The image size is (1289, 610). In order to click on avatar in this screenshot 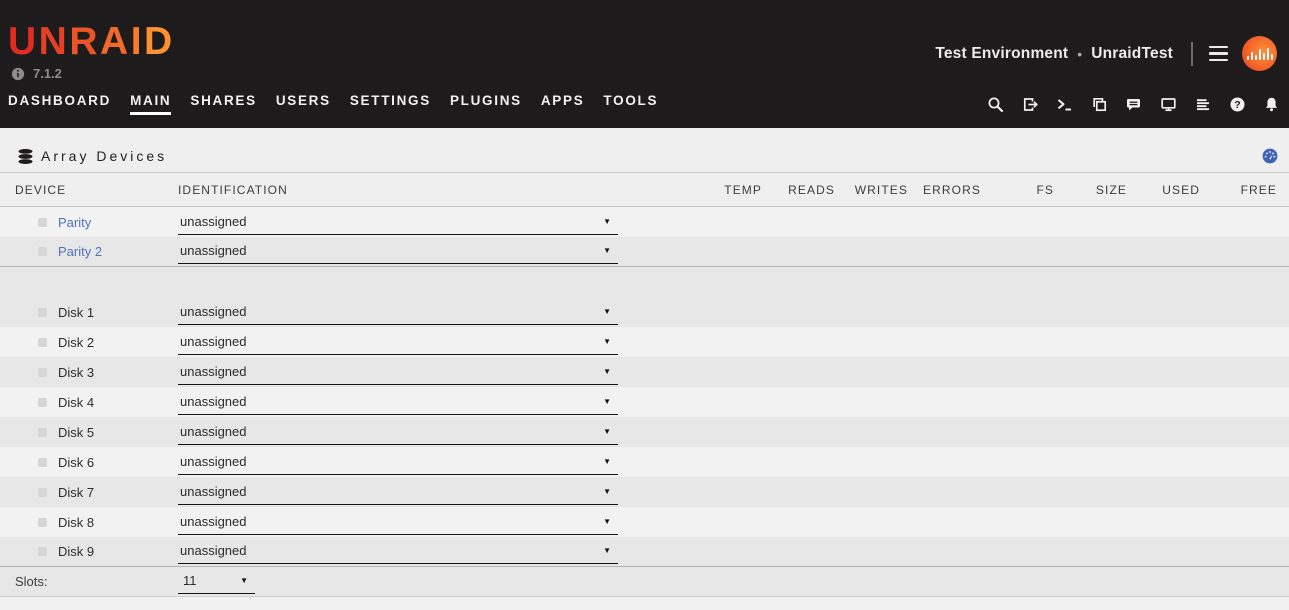, I will do `click(1259, 53)`.